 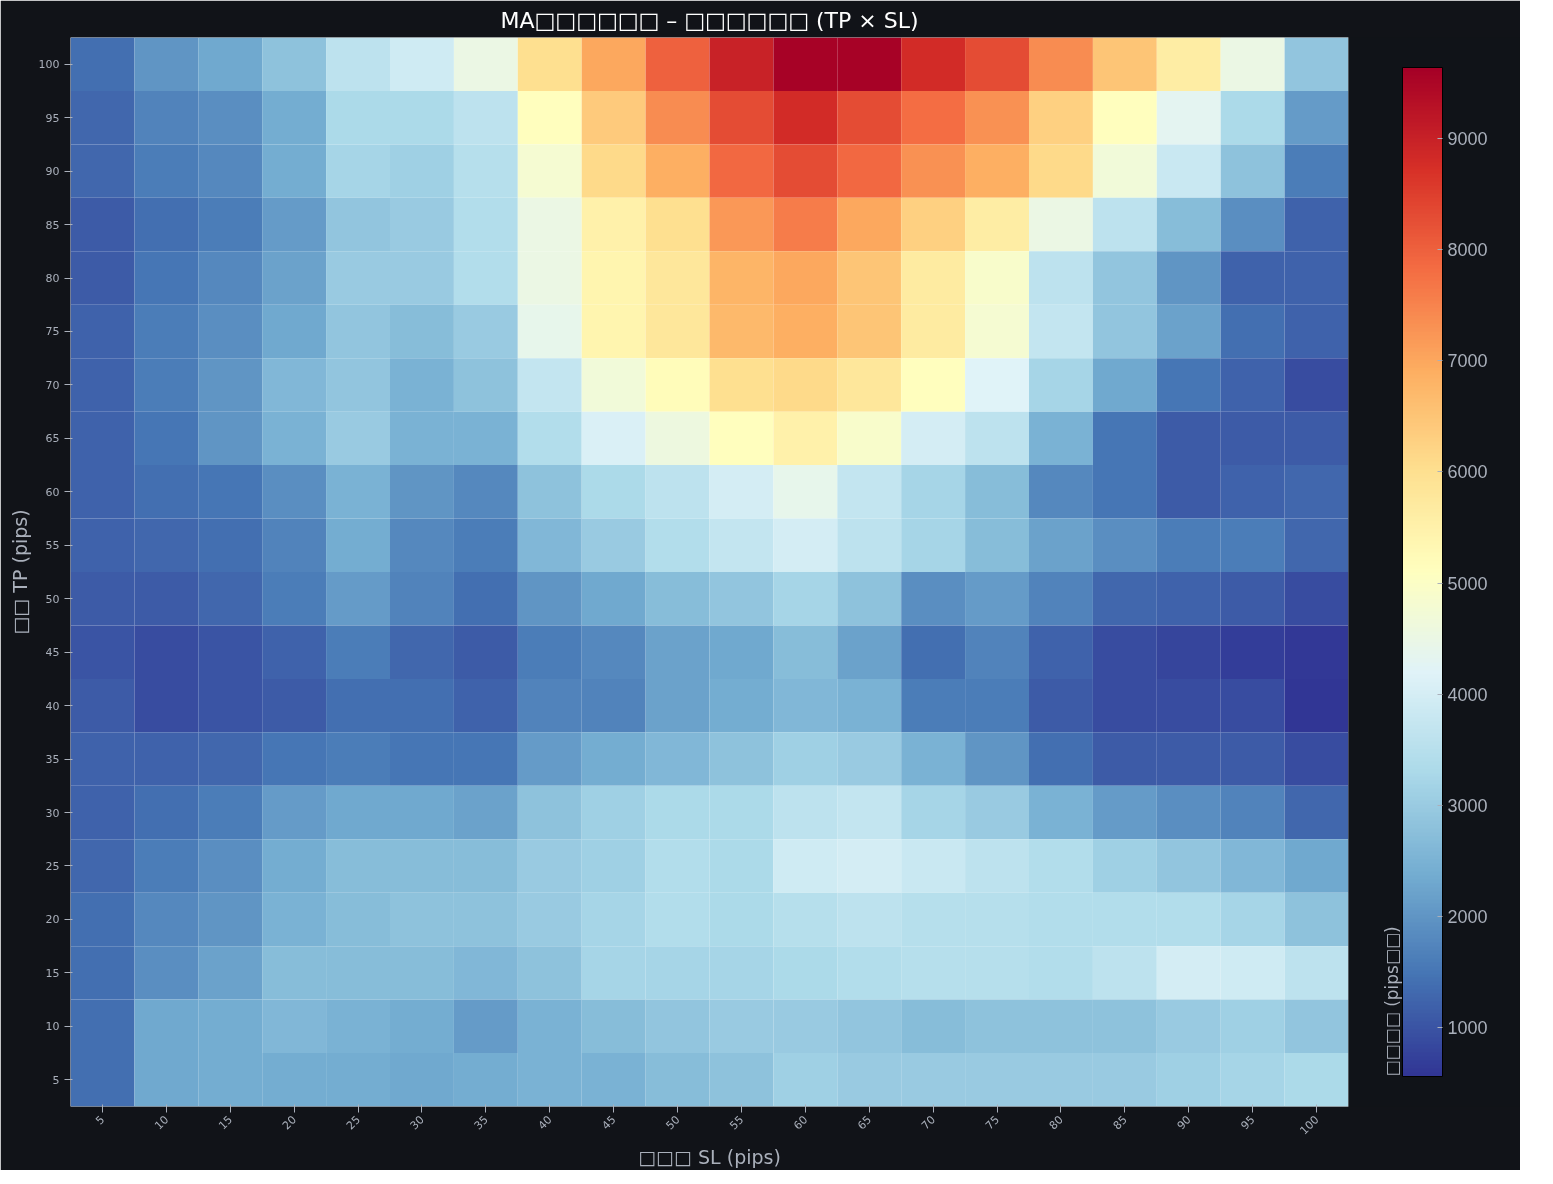 What do you see at coordinates (52, 866) in the screenshot?
I see `y-tick-label: 25` at bounding box center [52, 866].